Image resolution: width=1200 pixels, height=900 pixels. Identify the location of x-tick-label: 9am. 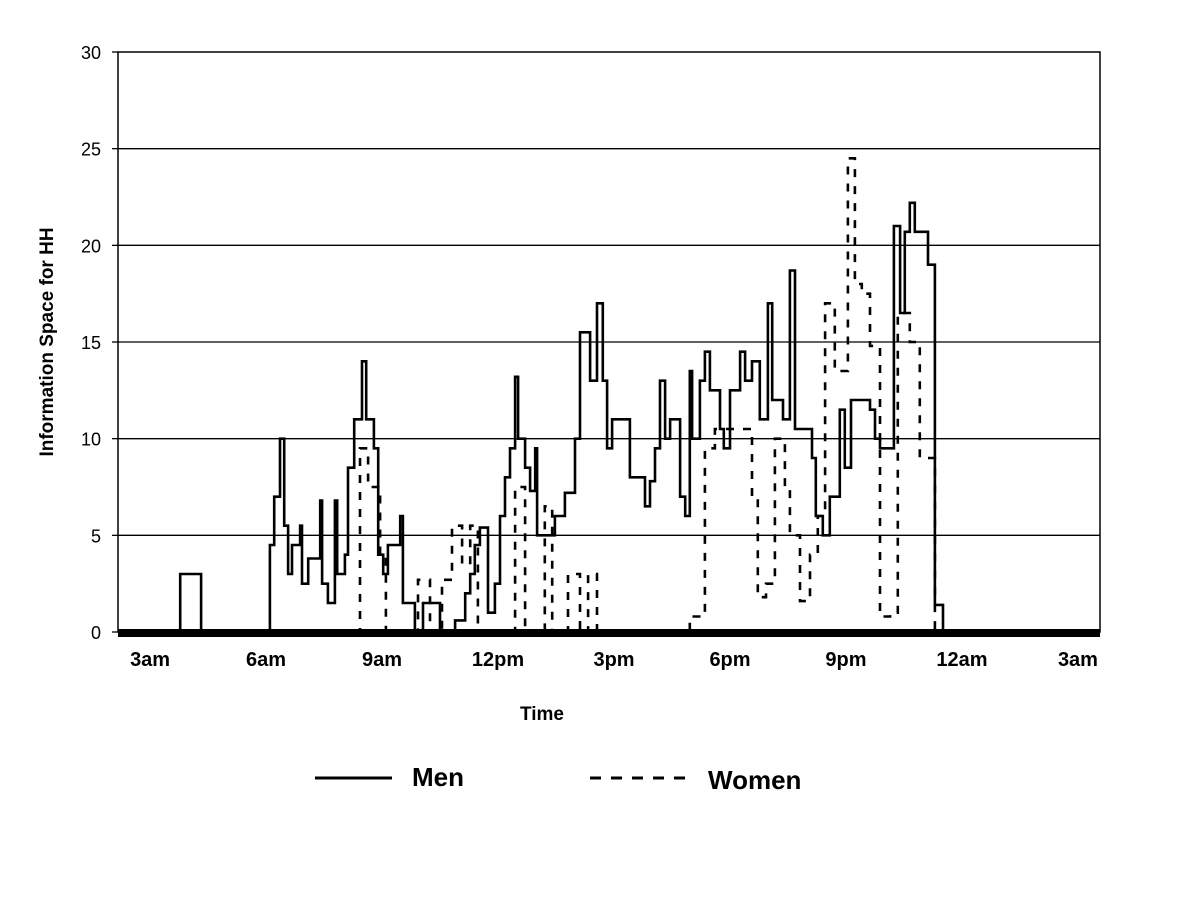
(382, 660).